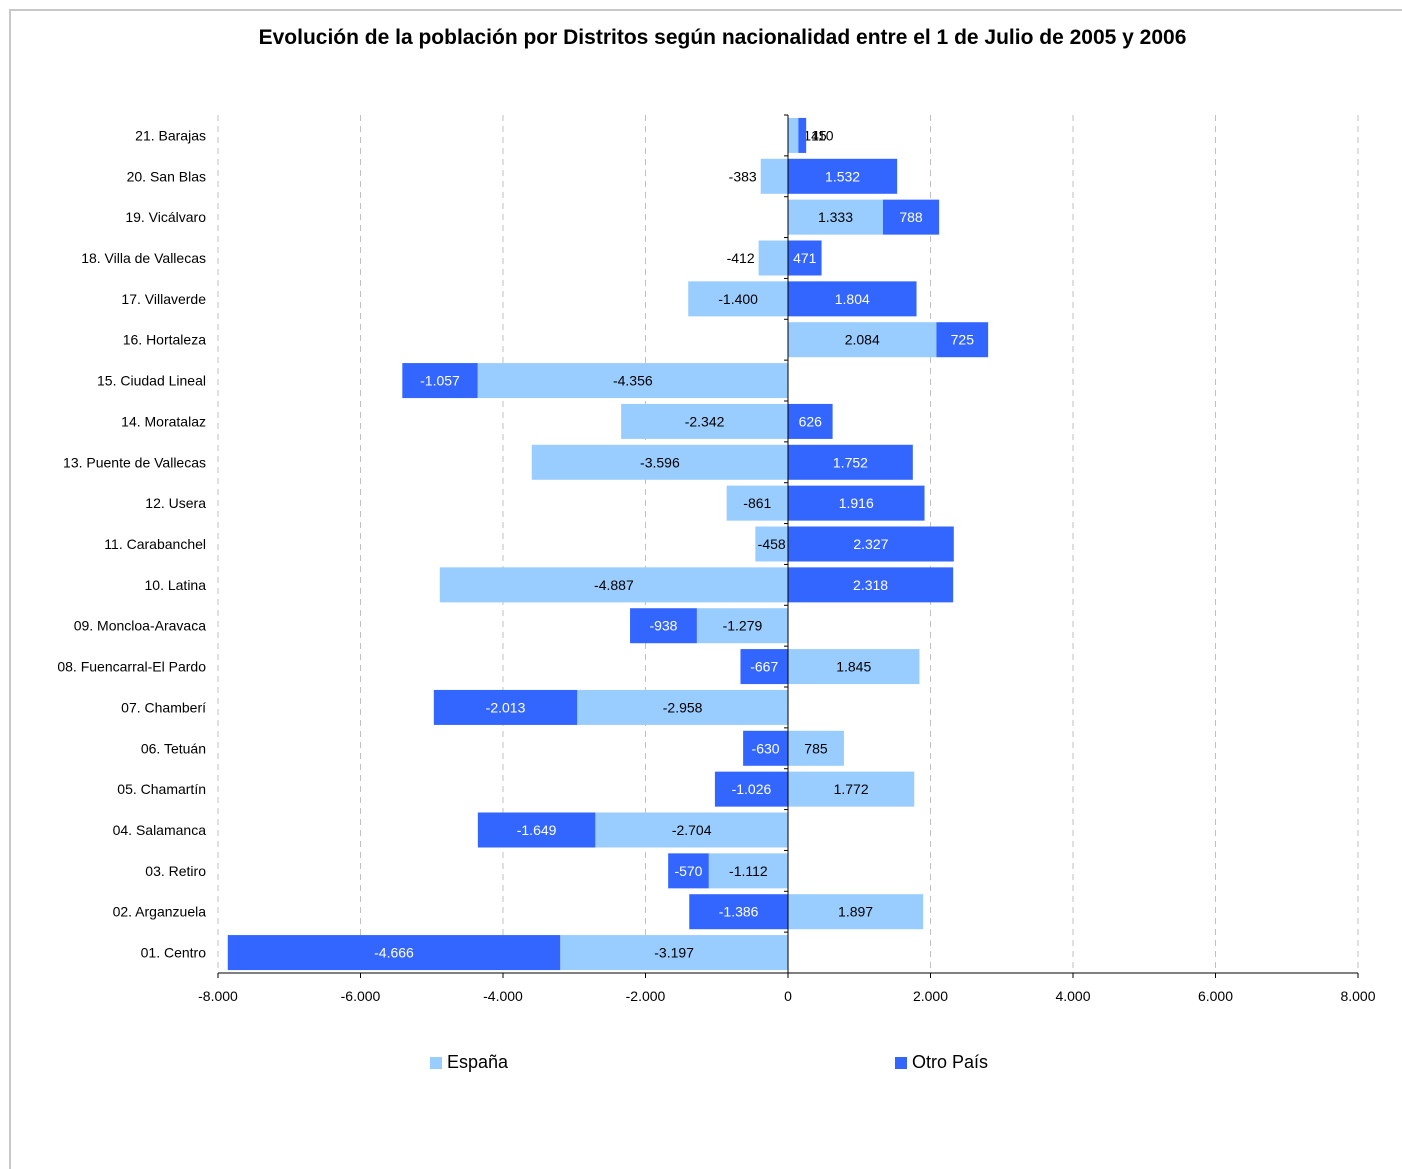 This screenshot has width=1402, height=1169. Describe the element at coordinates (170, 135) in the screenshot. I see `category-label: 21. Barajas` at that location.